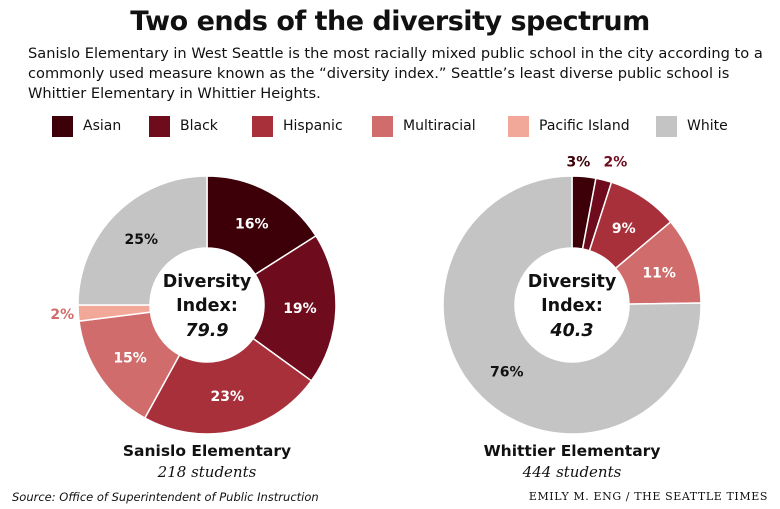  What do you see at coordinates (382, 126) in the screenshot?
I see `legend-swatch-multiracial` at bounding box center [382, 126].